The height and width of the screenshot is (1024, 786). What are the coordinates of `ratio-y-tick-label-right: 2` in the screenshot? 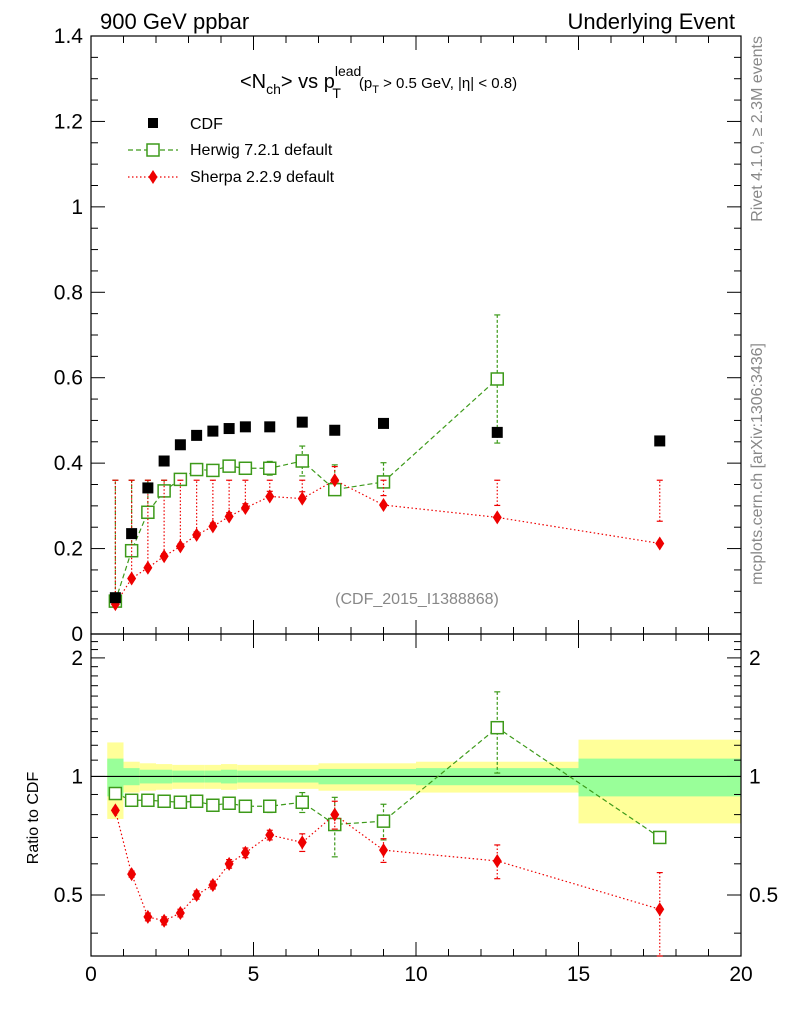 It's located at (755, 658).